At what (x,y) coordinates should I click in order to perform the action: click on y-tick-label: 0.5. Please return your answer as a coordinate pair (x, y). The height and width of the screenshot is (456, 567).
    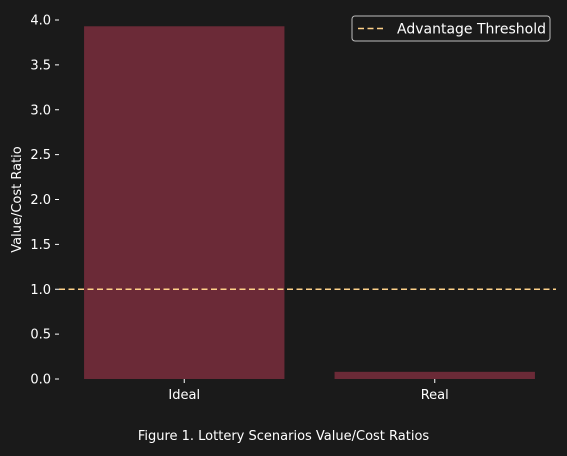
    Looking at the image, I should click on (40, 335).